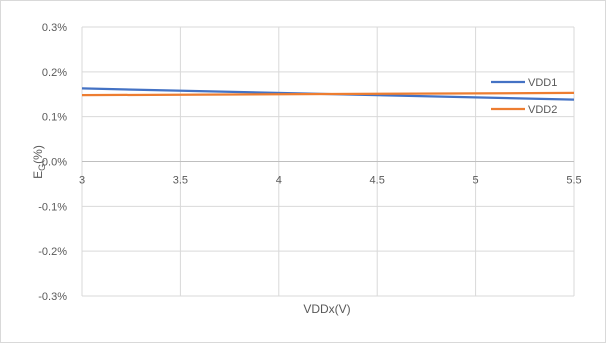  I want to click on x-tick-label: 5, so click(476, 181).